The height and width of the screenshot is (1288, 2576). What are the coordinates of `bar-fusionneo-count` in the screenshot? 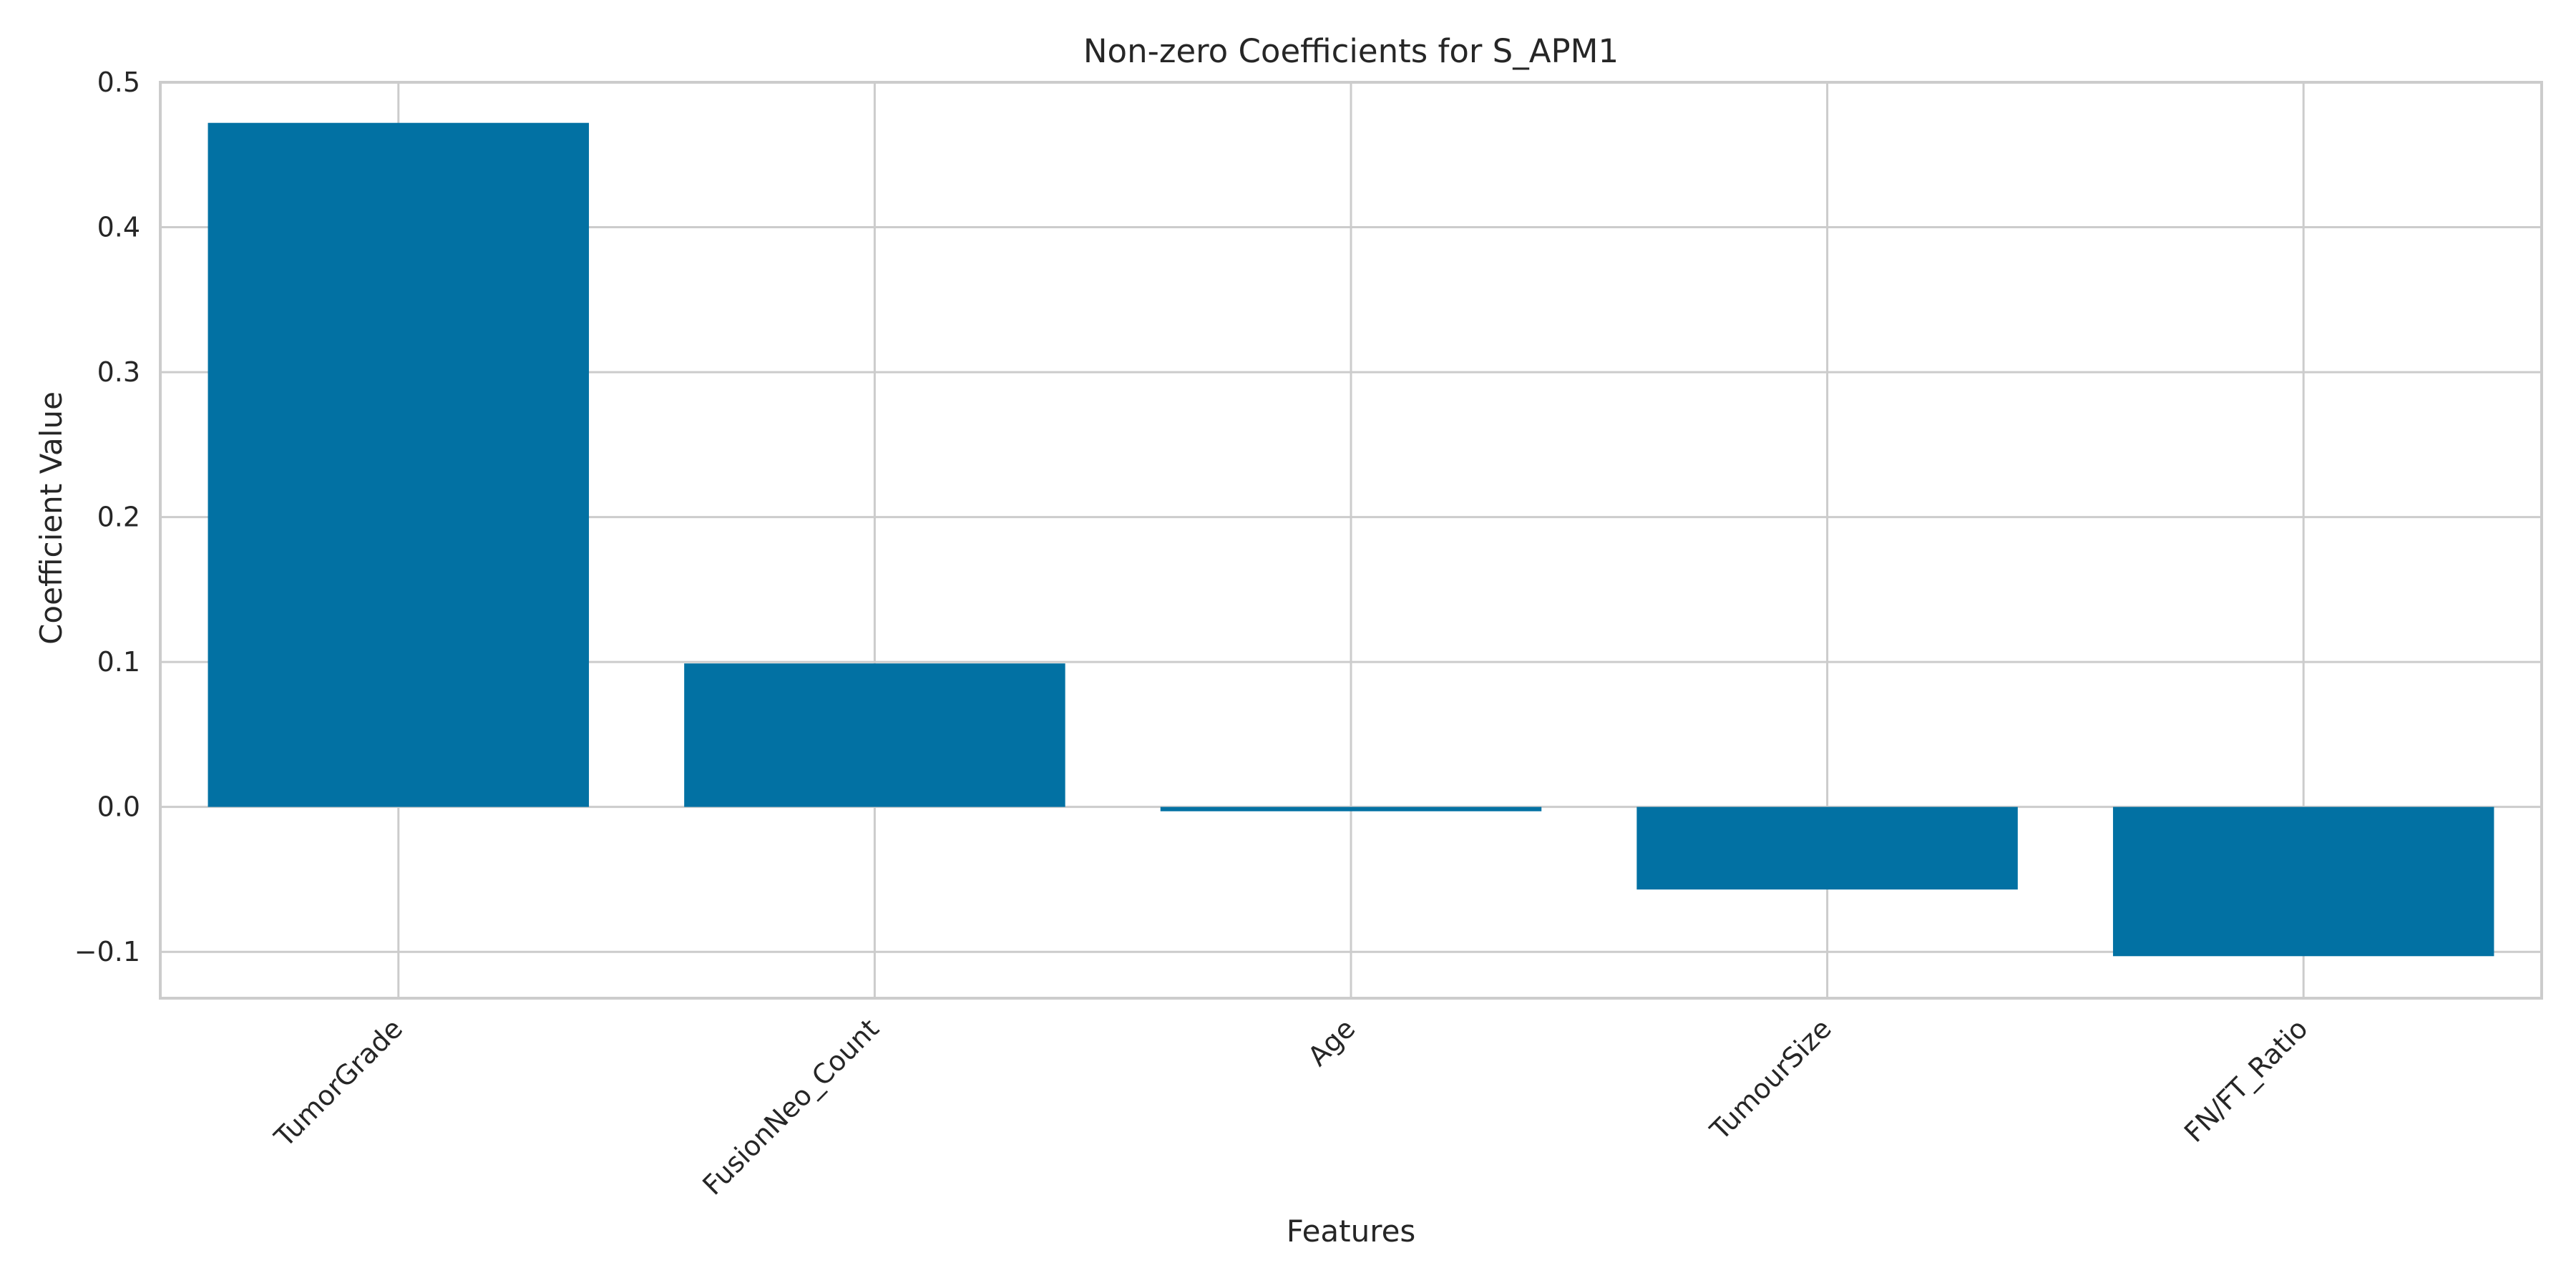 It's located at (875, 735).